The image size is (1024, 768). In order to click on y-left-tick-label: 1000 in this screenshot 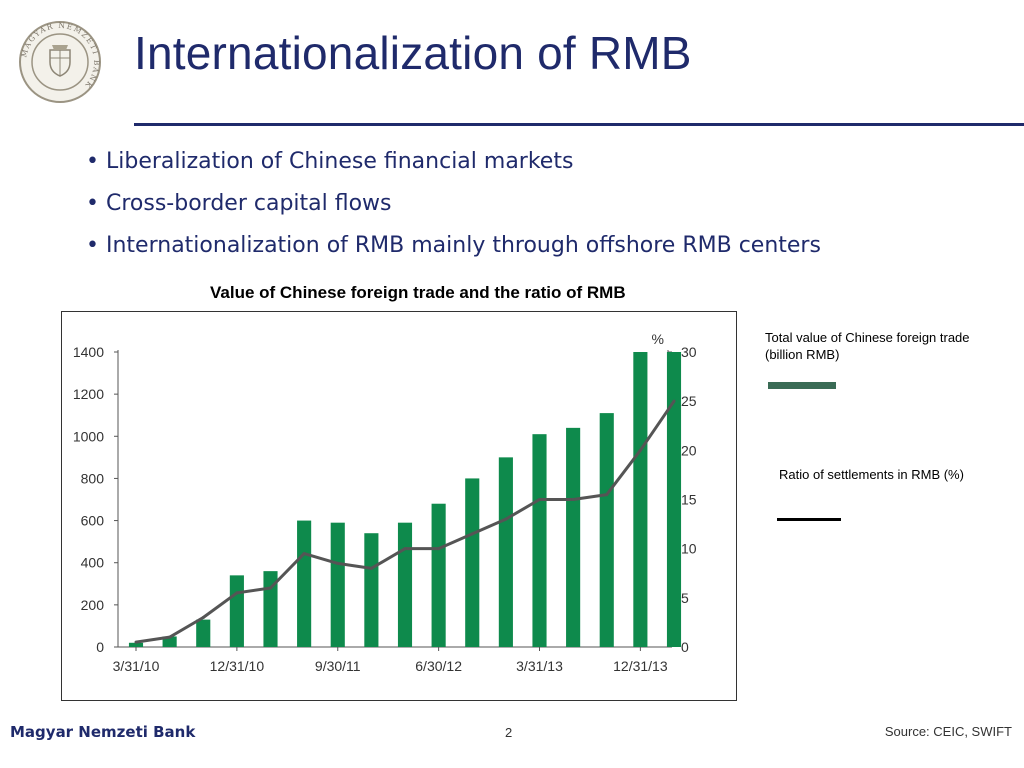, I will do `click(88, 436)`.